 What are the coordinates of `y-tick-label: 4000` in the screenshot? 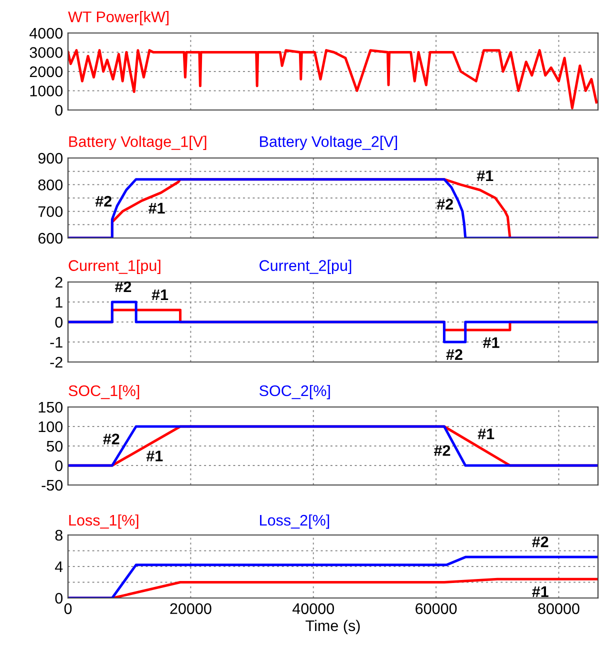 It's located at (46, 33).